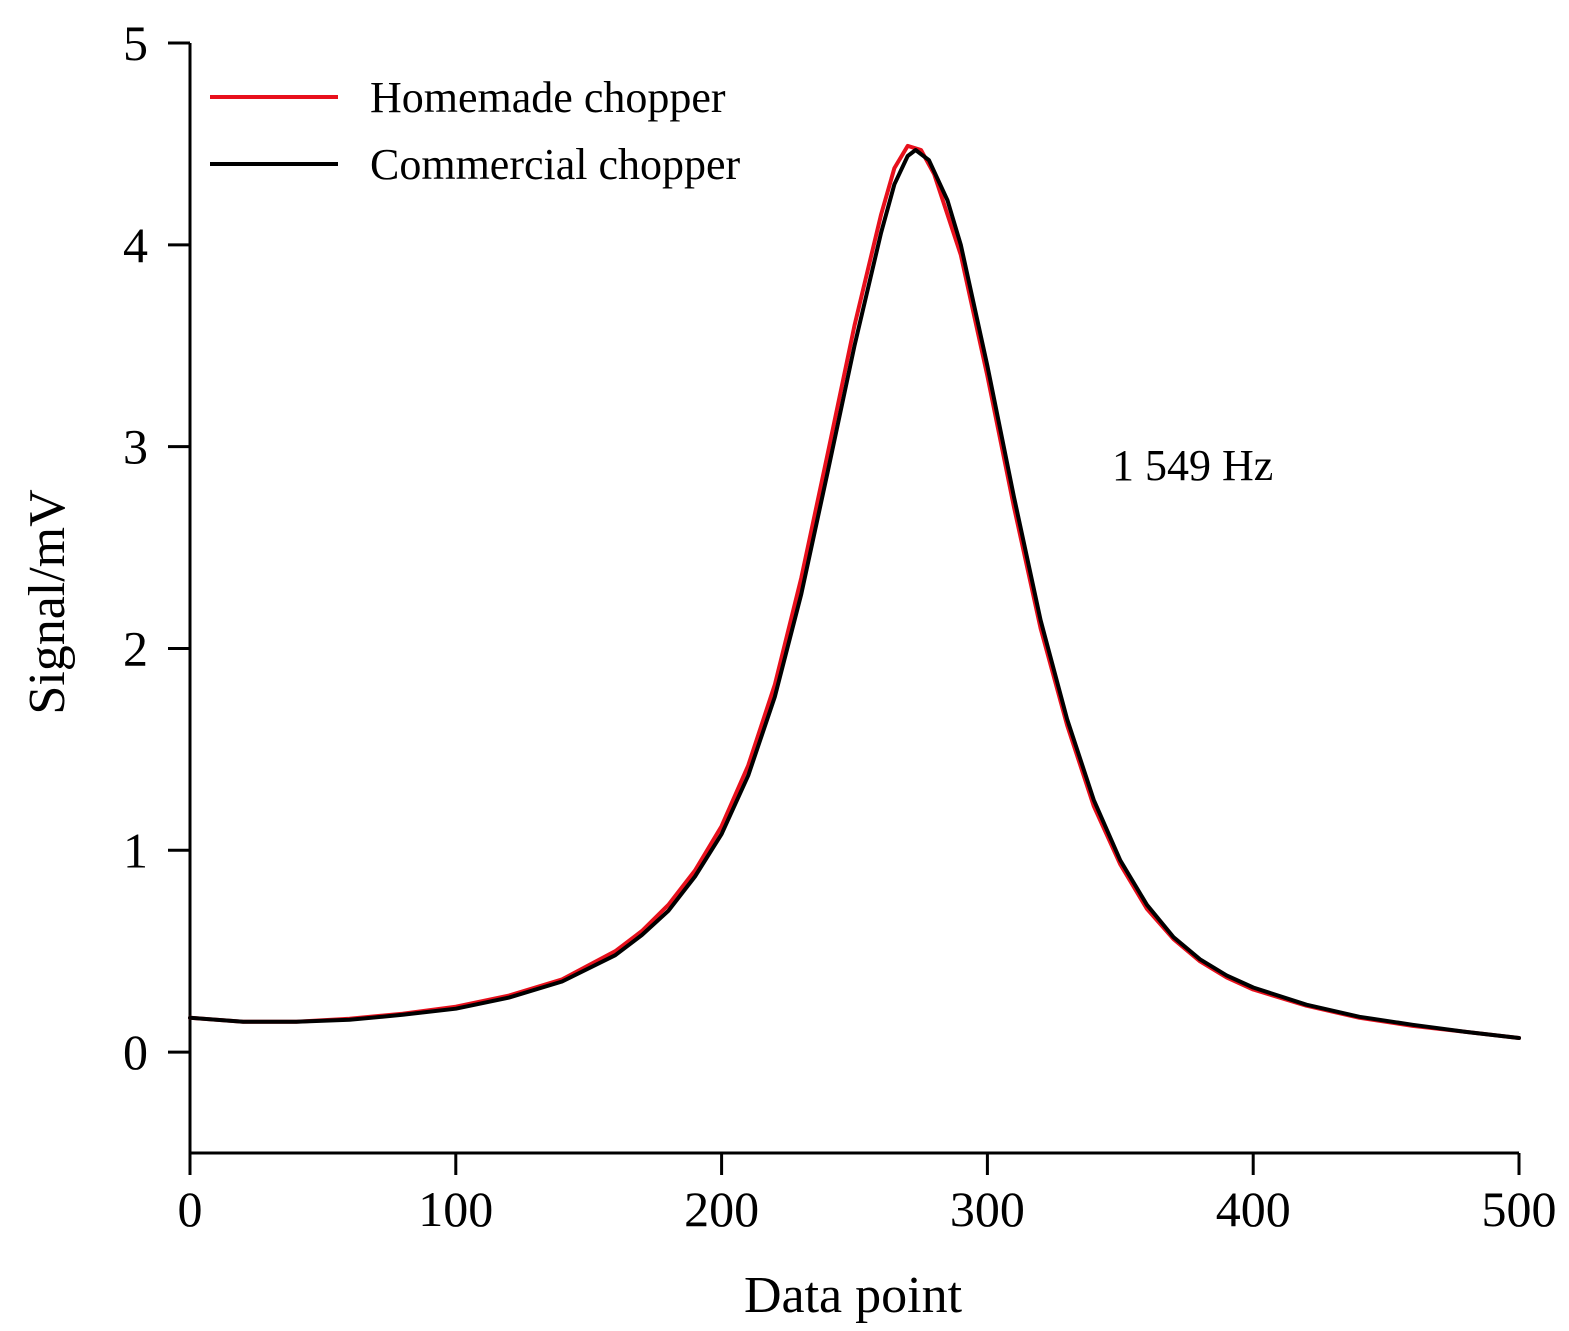 This screenshot has height=1331, width=1569. I want to click on y-tick-label: 4, so click(135, 245).